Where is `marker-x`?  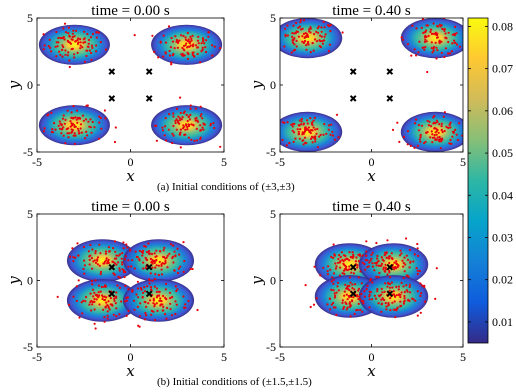 marker-x is located at coordinates (149, 267).